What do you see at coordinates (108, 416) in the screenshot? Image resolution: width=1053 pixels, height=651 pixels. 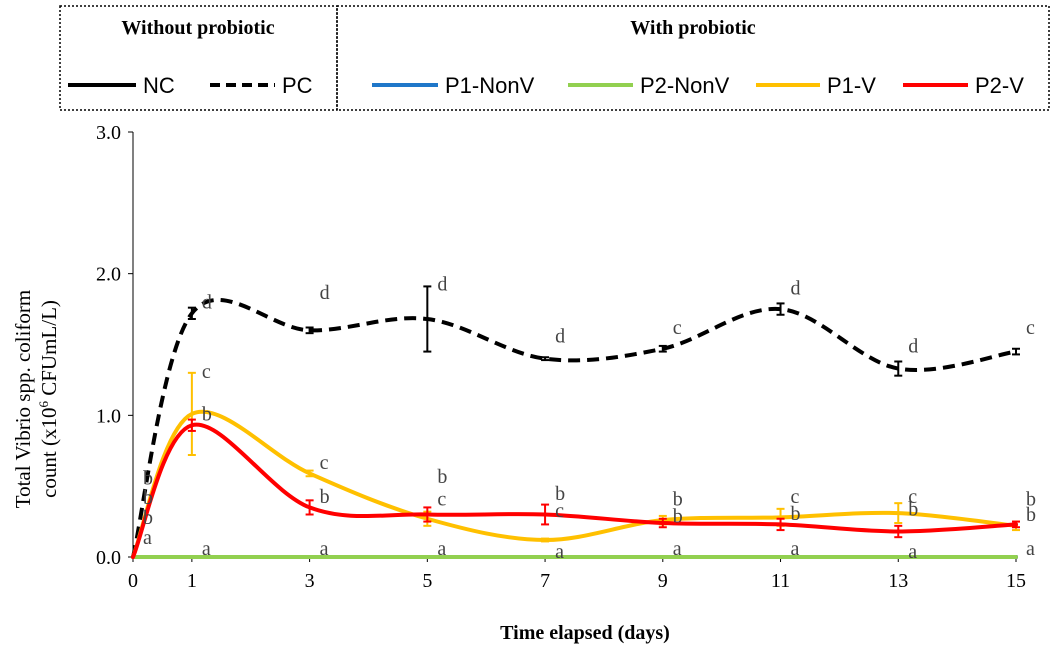 I see `y-tick-label: 1.0` at bounding box center [108, 416].